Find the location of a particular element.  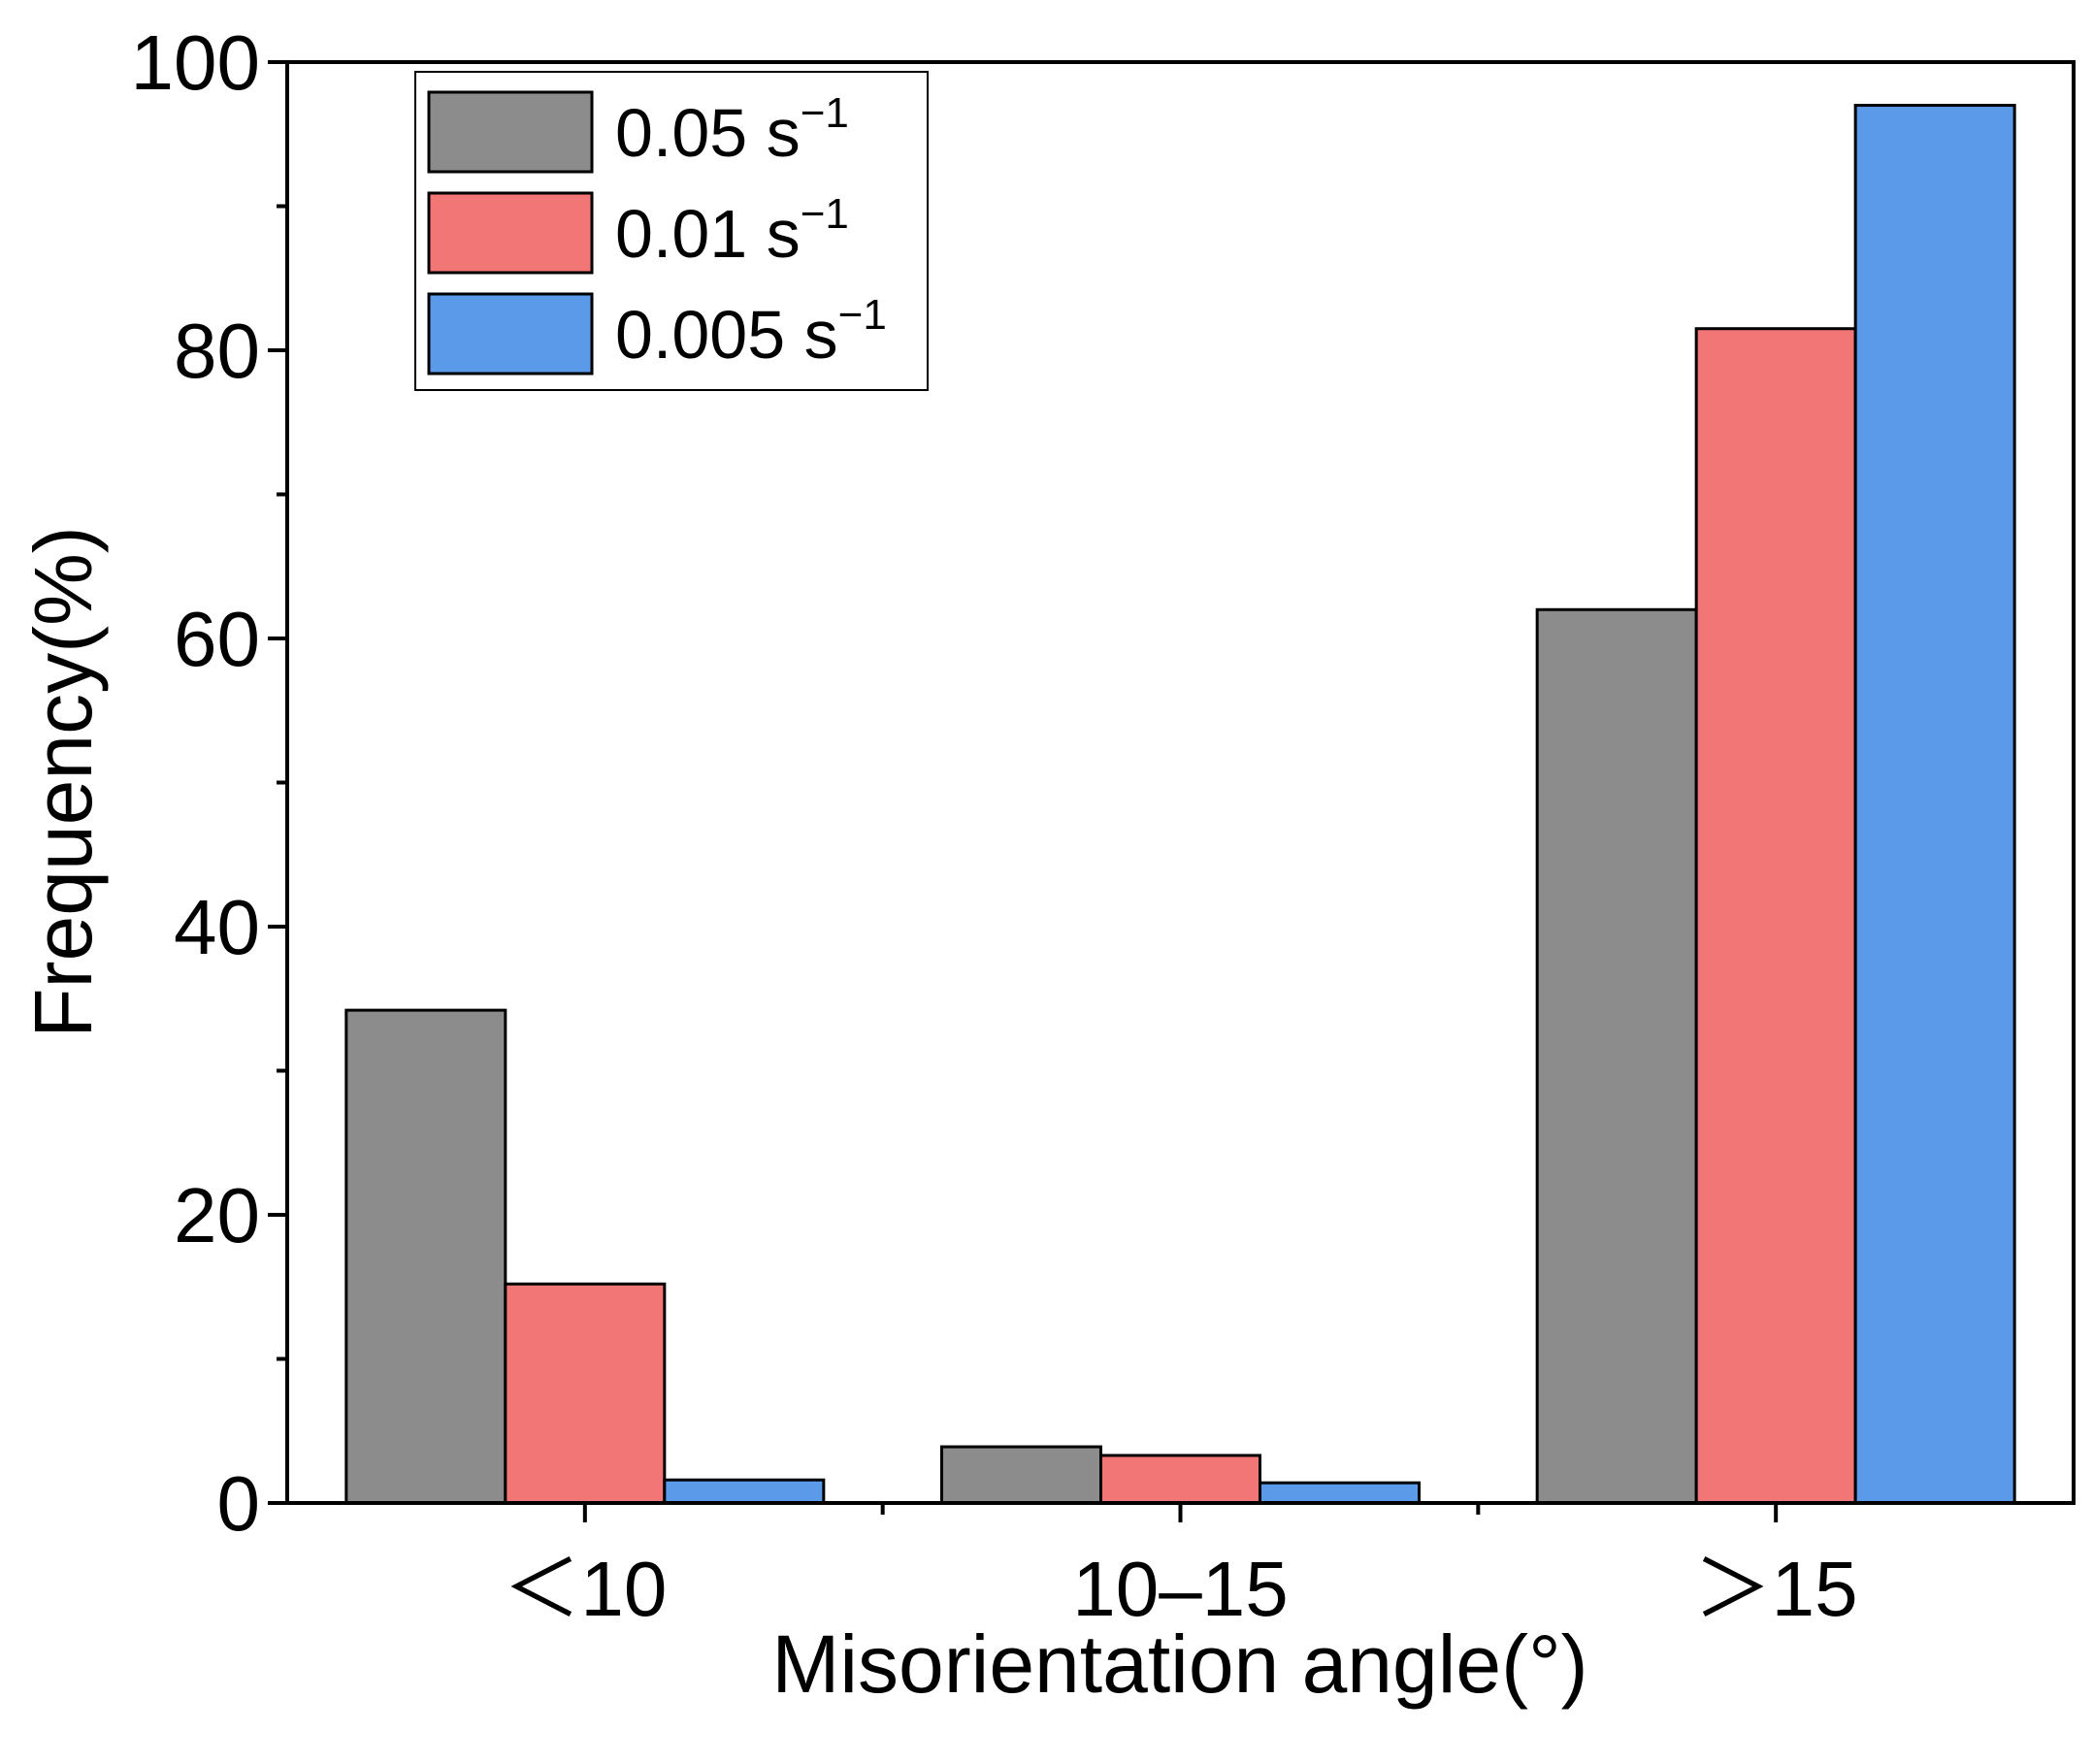

legend: 0.05 s−10.01 s−10.005 s−1 is located at coordinates (671, 231).